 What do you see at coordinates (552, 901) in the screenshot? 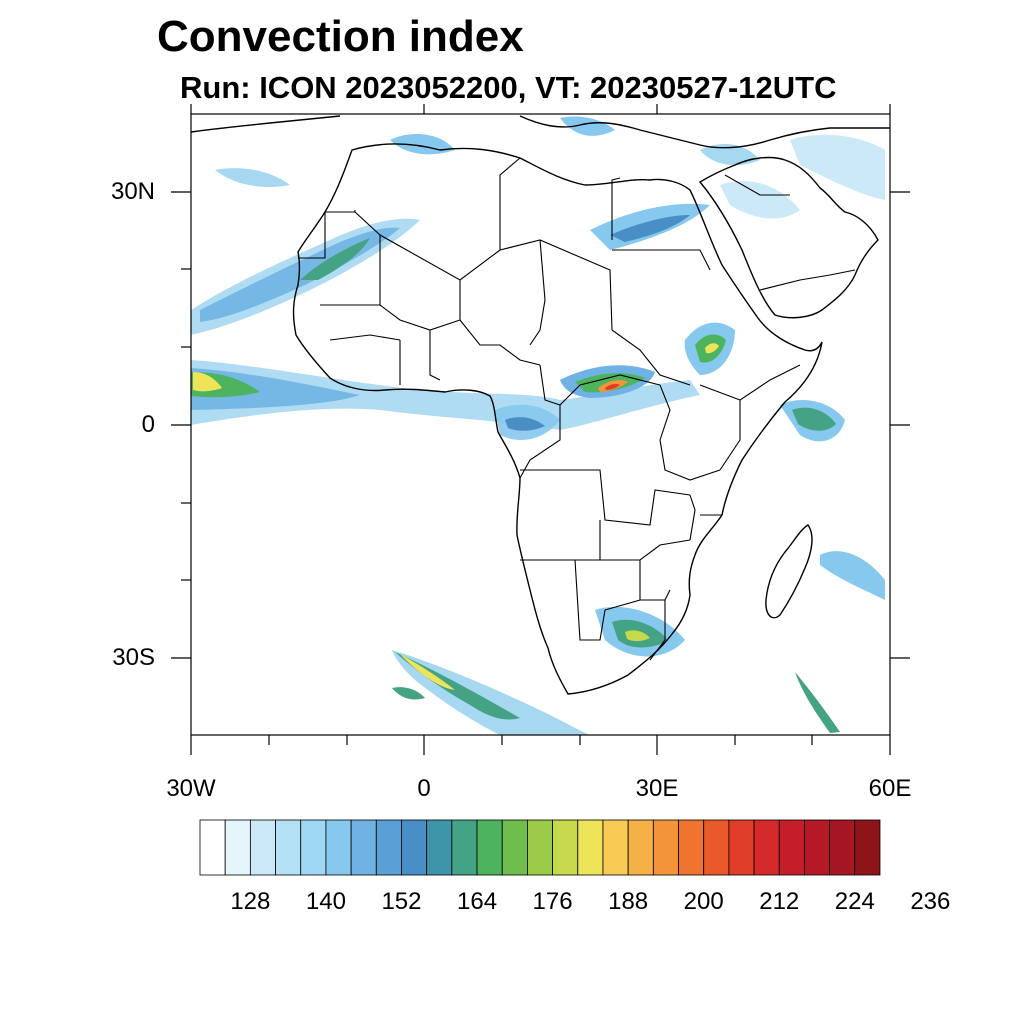
I see `colorbar-tick-label: 176` at bounding box center [552, 901].